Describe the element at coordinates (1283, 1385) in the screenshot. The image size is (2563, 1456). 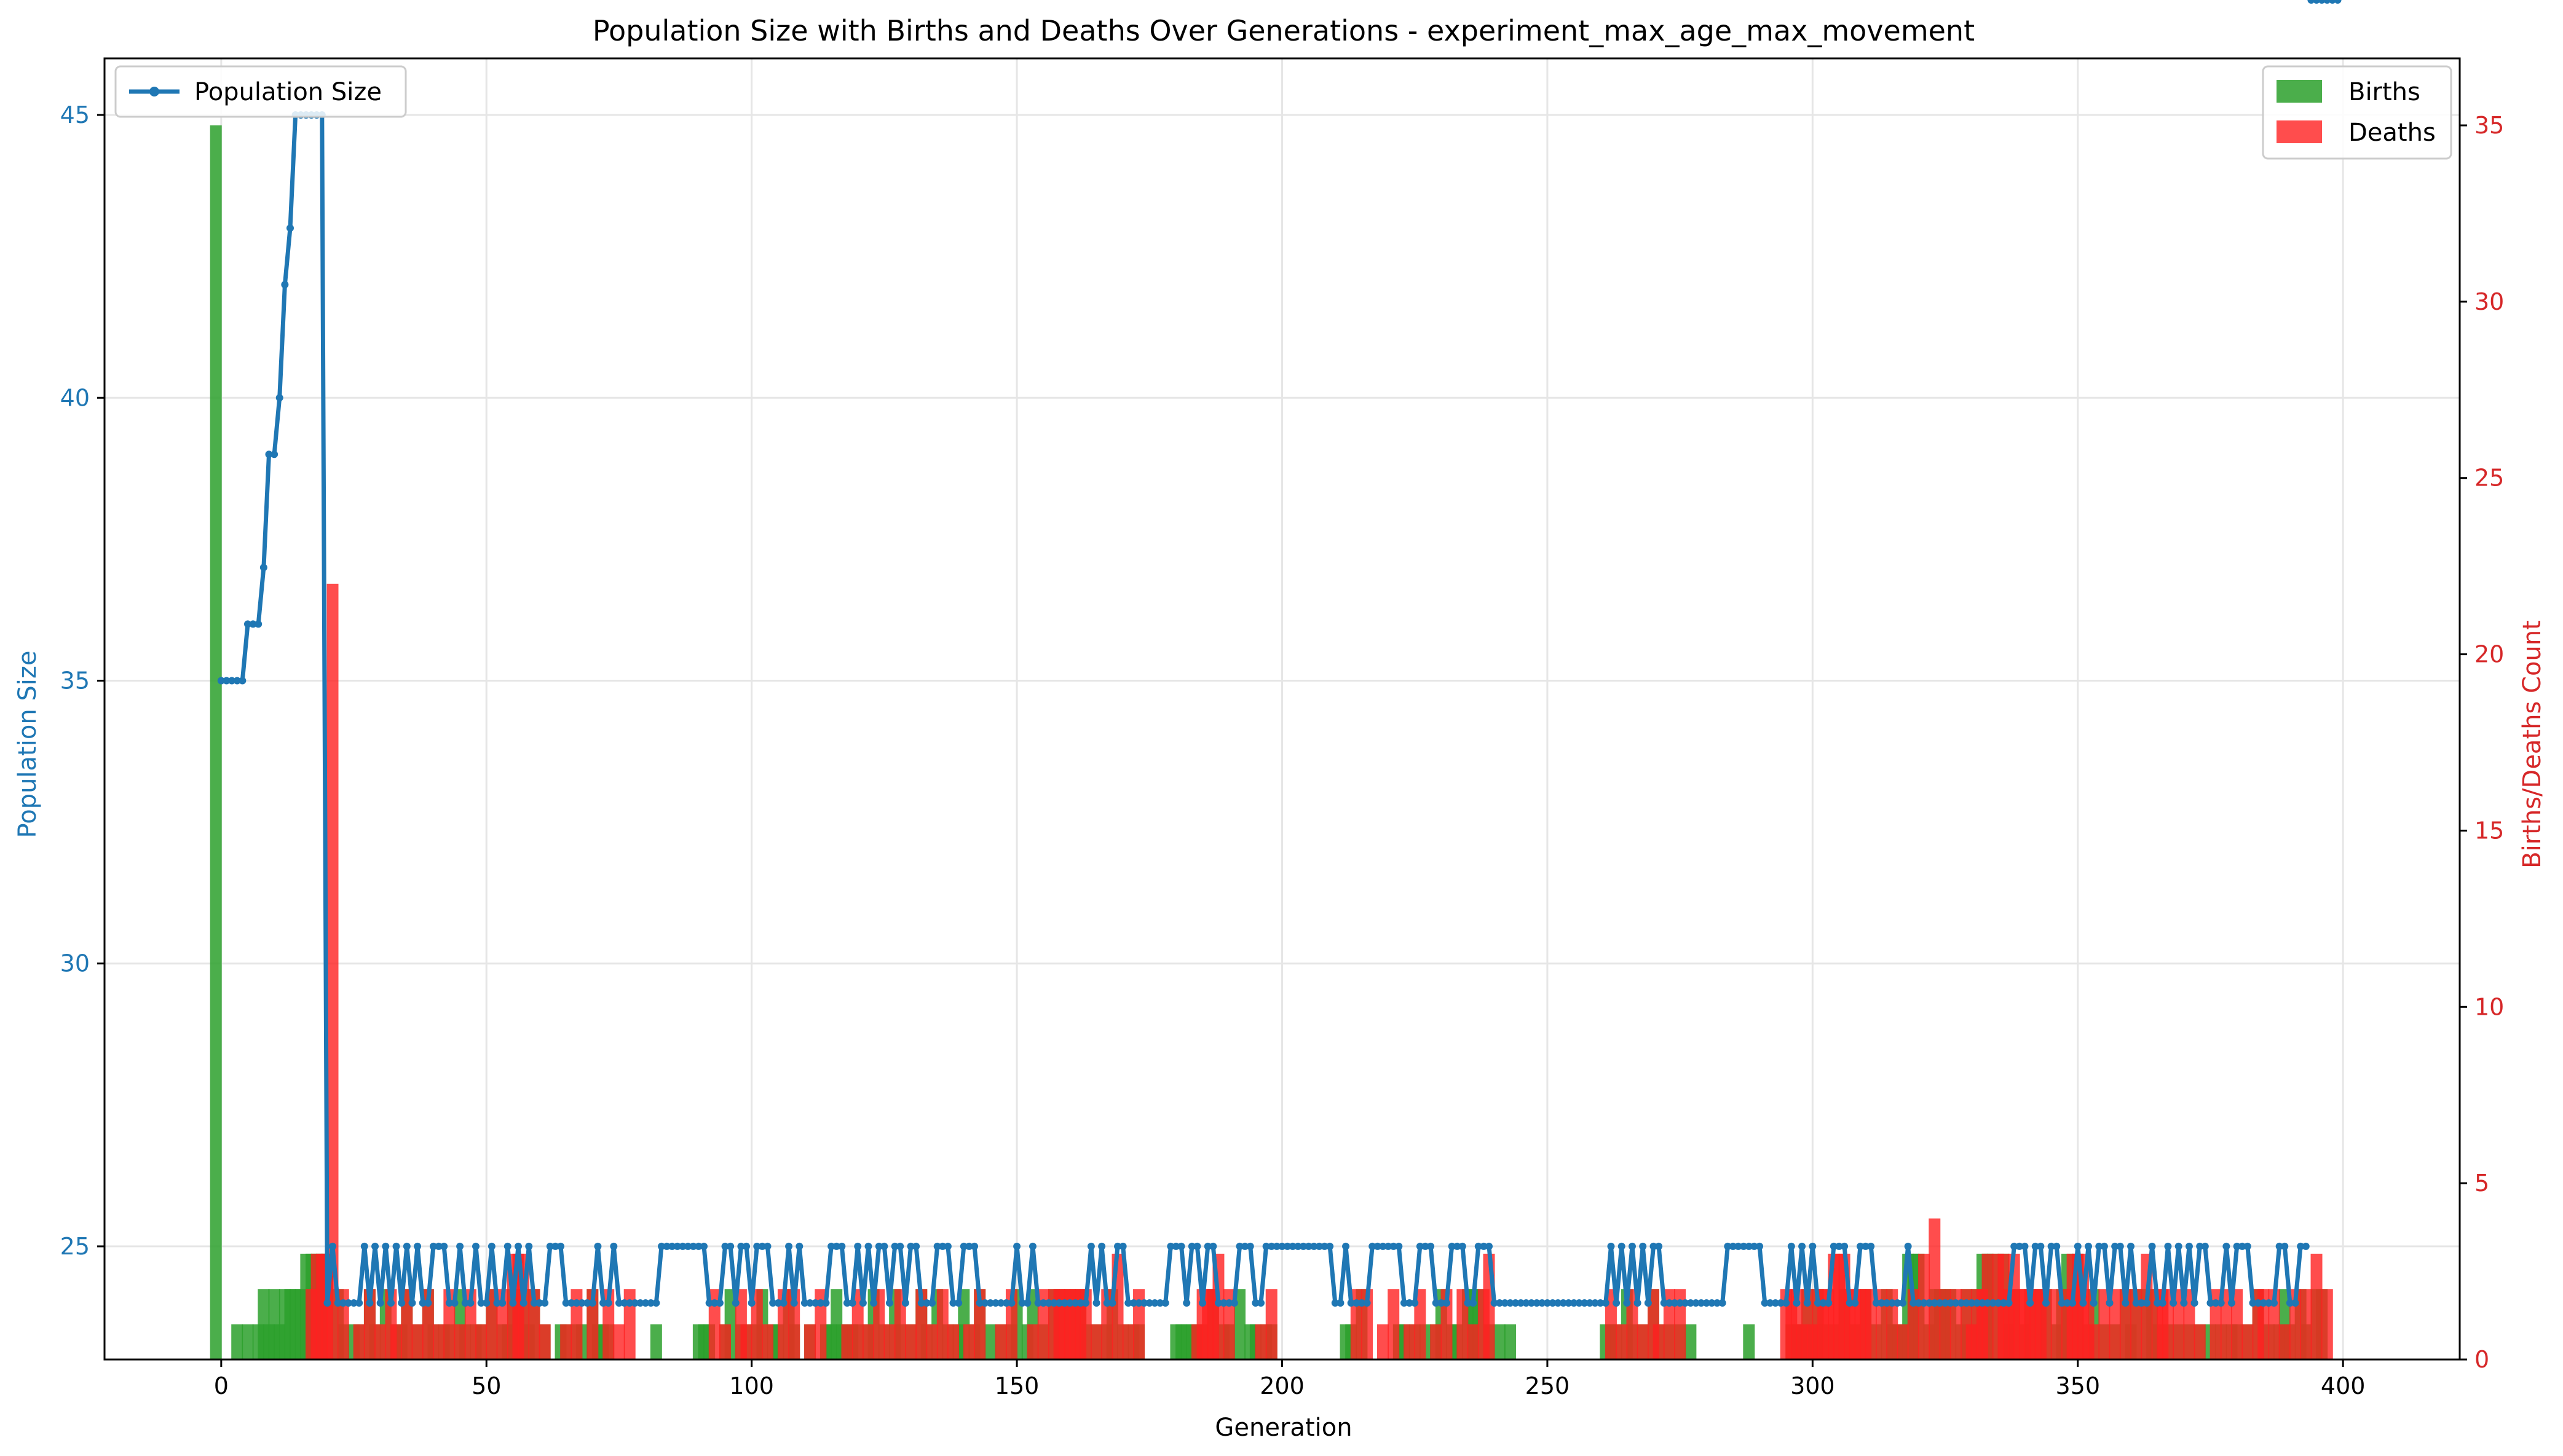
I see `x-tick-label: 200` at that location.